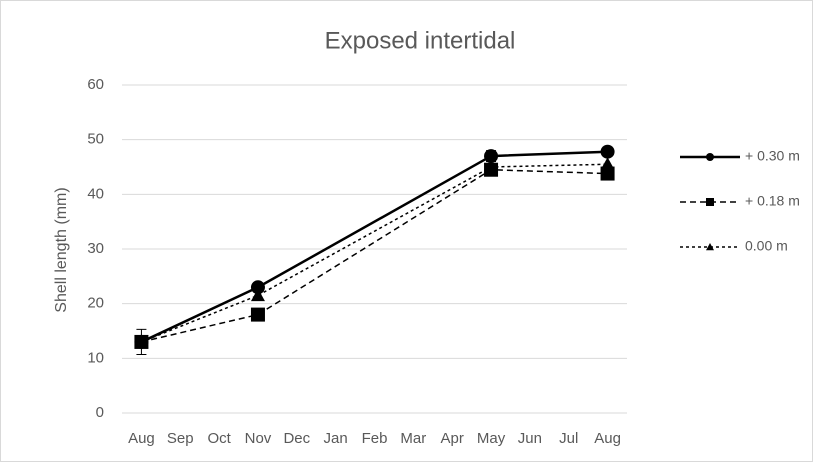 This screenshot has height=462, width=813. What do you see at coordinates (296, 438) in the screenshot?
I see `x-tick-label: Dec` at bounding box center [296, 438].